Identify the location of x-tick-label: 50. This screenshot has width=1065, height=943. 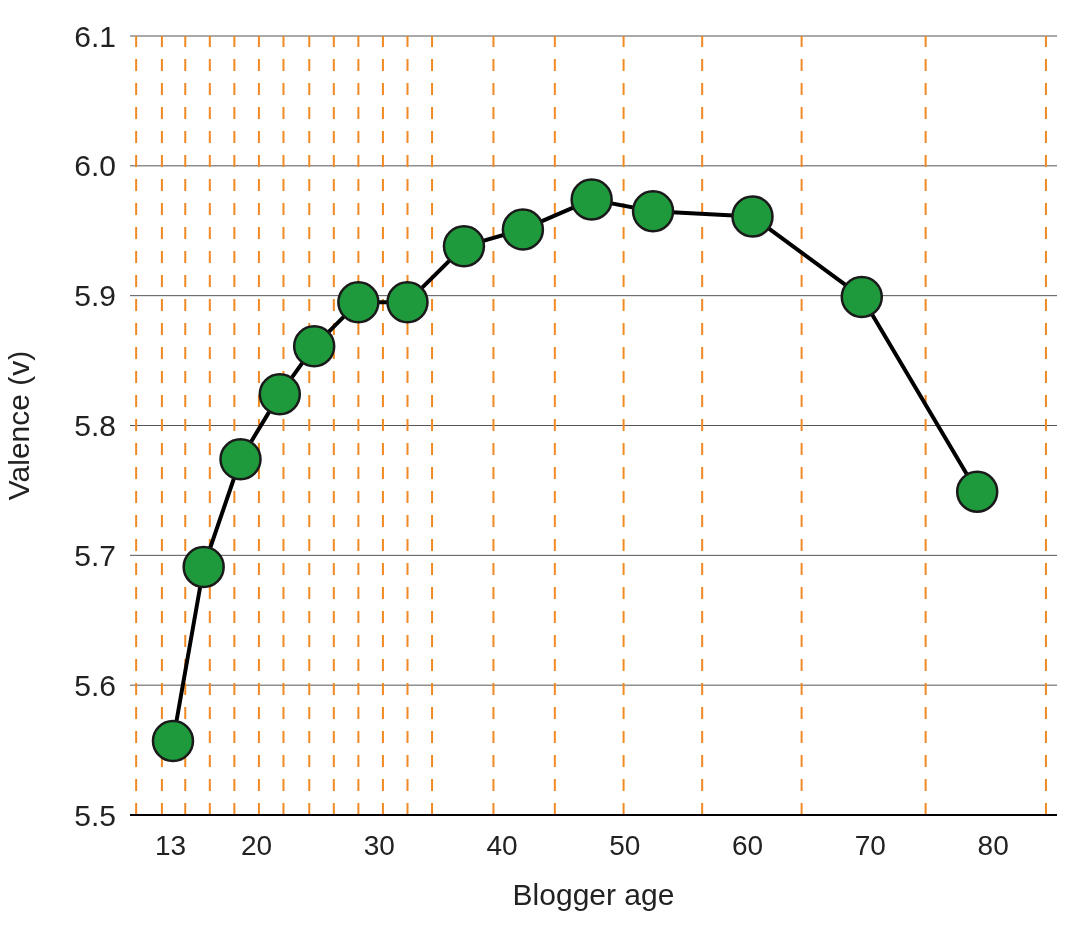
(625, 845).